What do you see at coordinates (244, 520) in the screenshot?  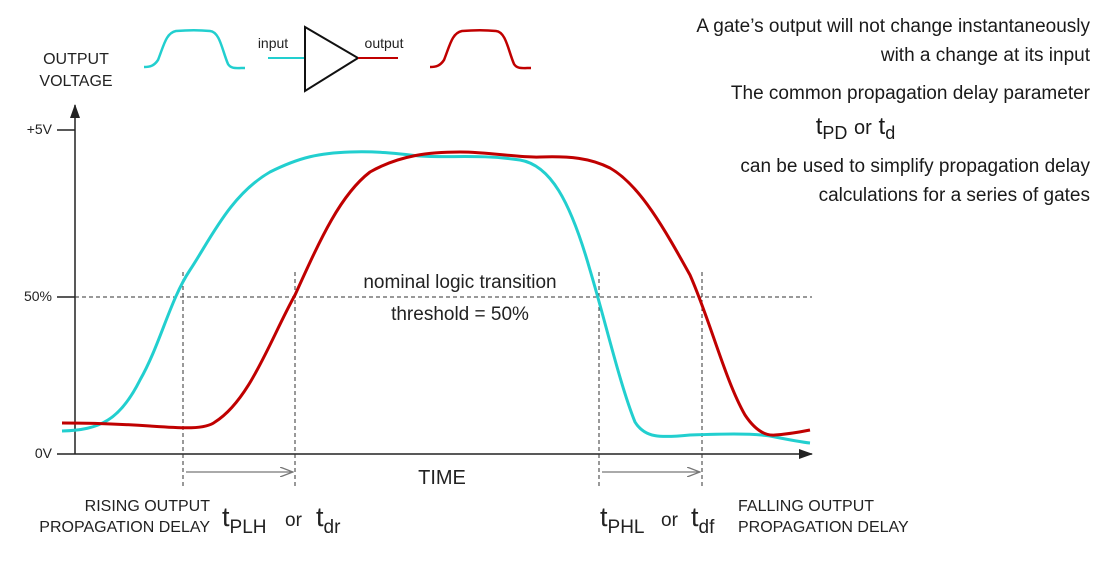 I see `t-plh-symbol: tPLH` at bounding box center [244, 520].